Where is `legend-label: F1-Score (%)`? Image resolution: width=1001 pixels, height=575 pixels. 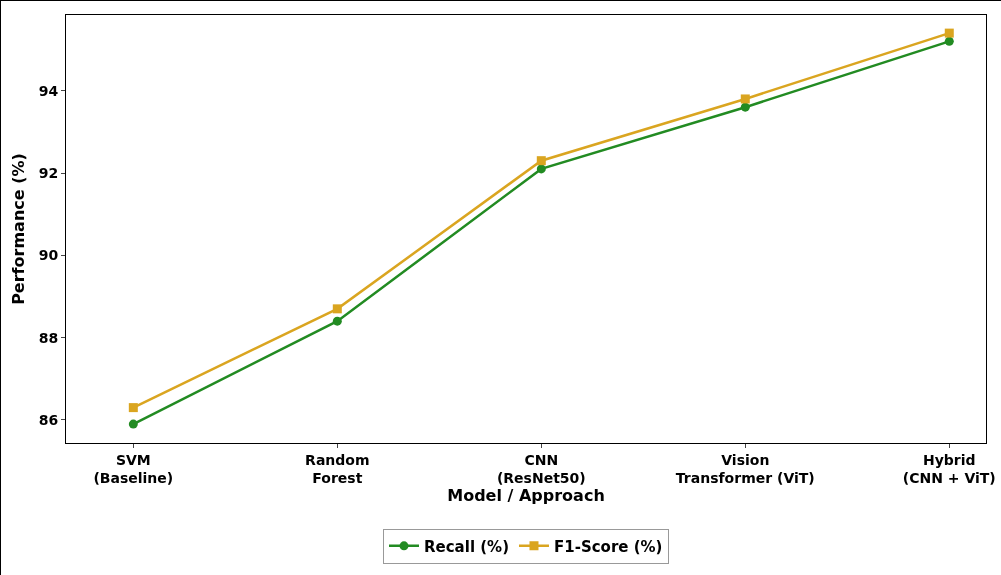
legend-label: F1-Score (%) is located at coordinates (608, 546).